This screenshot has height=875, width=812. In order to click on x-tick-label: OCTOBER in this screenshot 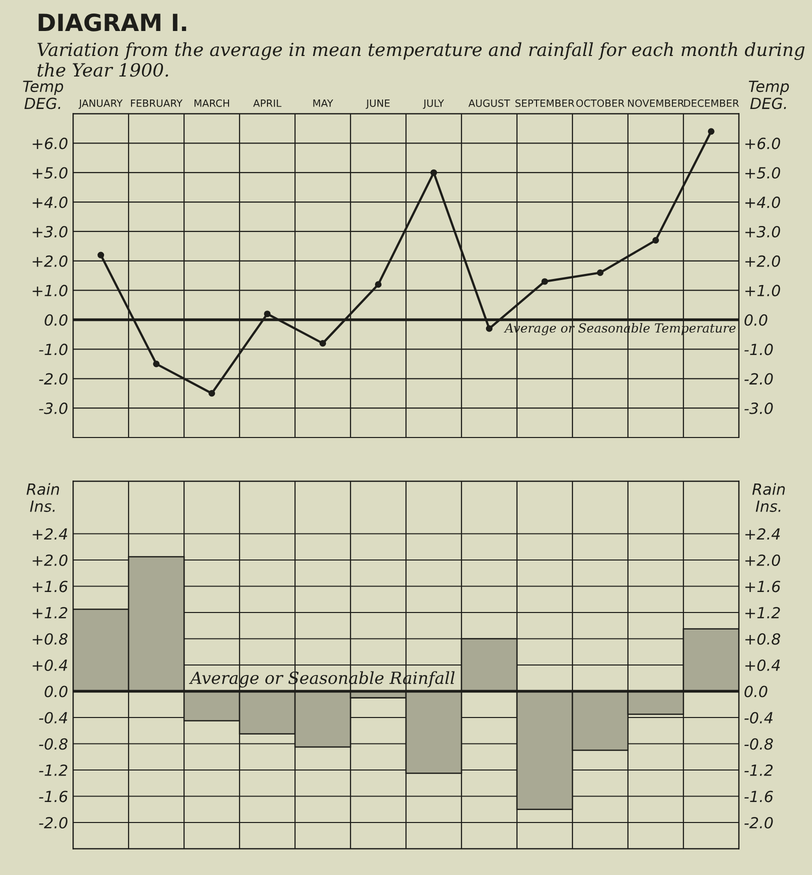, I will do `click(600, 103)`.